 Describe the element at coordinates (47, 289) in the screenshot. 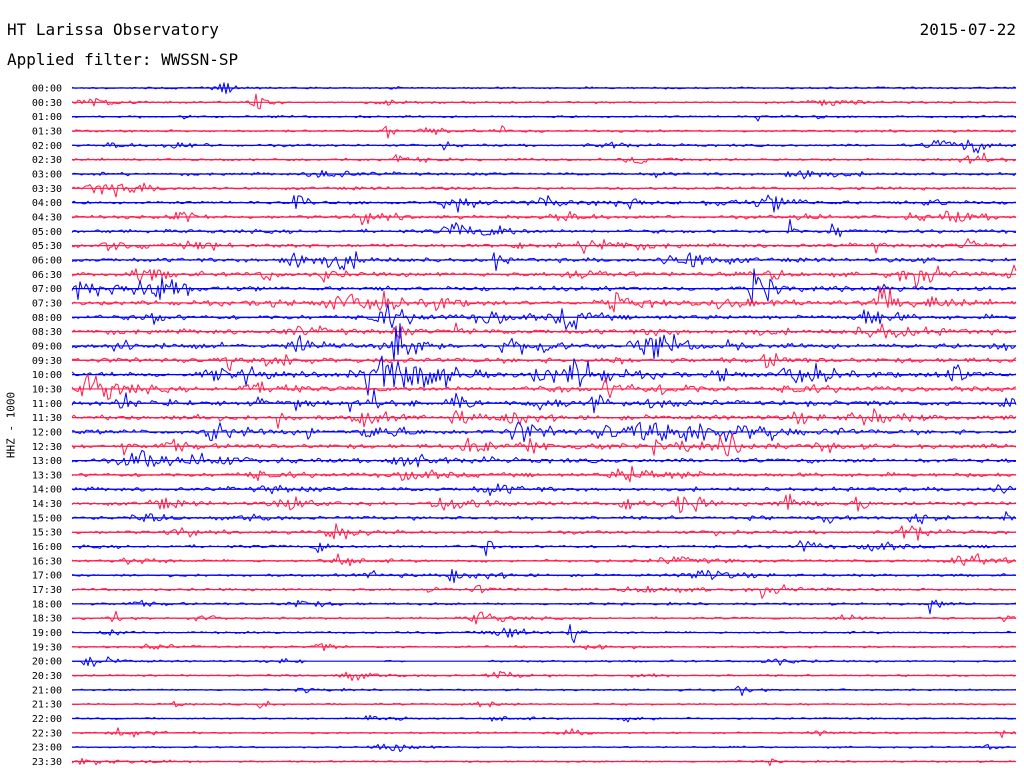

I see `time-label: 07:00` at that location.